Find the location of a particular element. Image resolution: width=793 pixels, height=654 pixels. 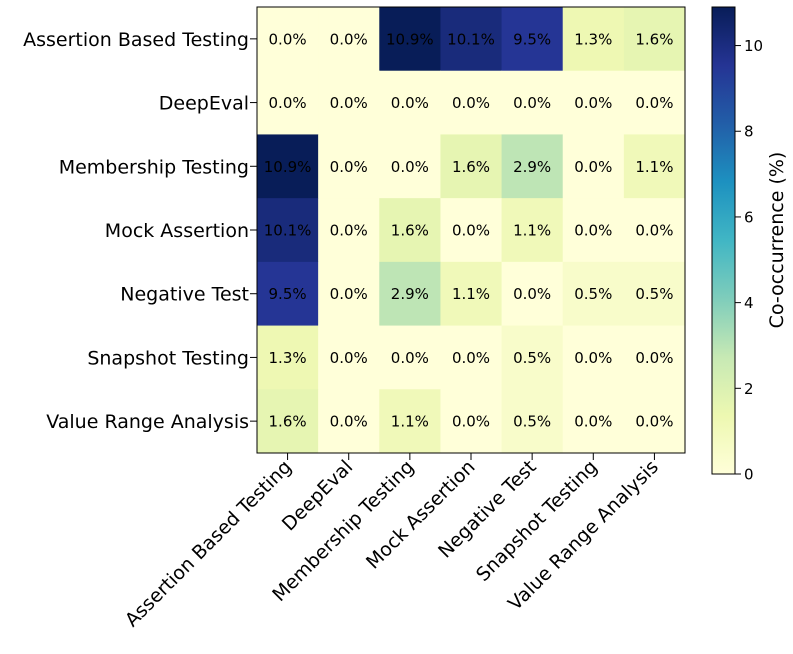

row-label: DeepEval is located at coordinates (204, 104).